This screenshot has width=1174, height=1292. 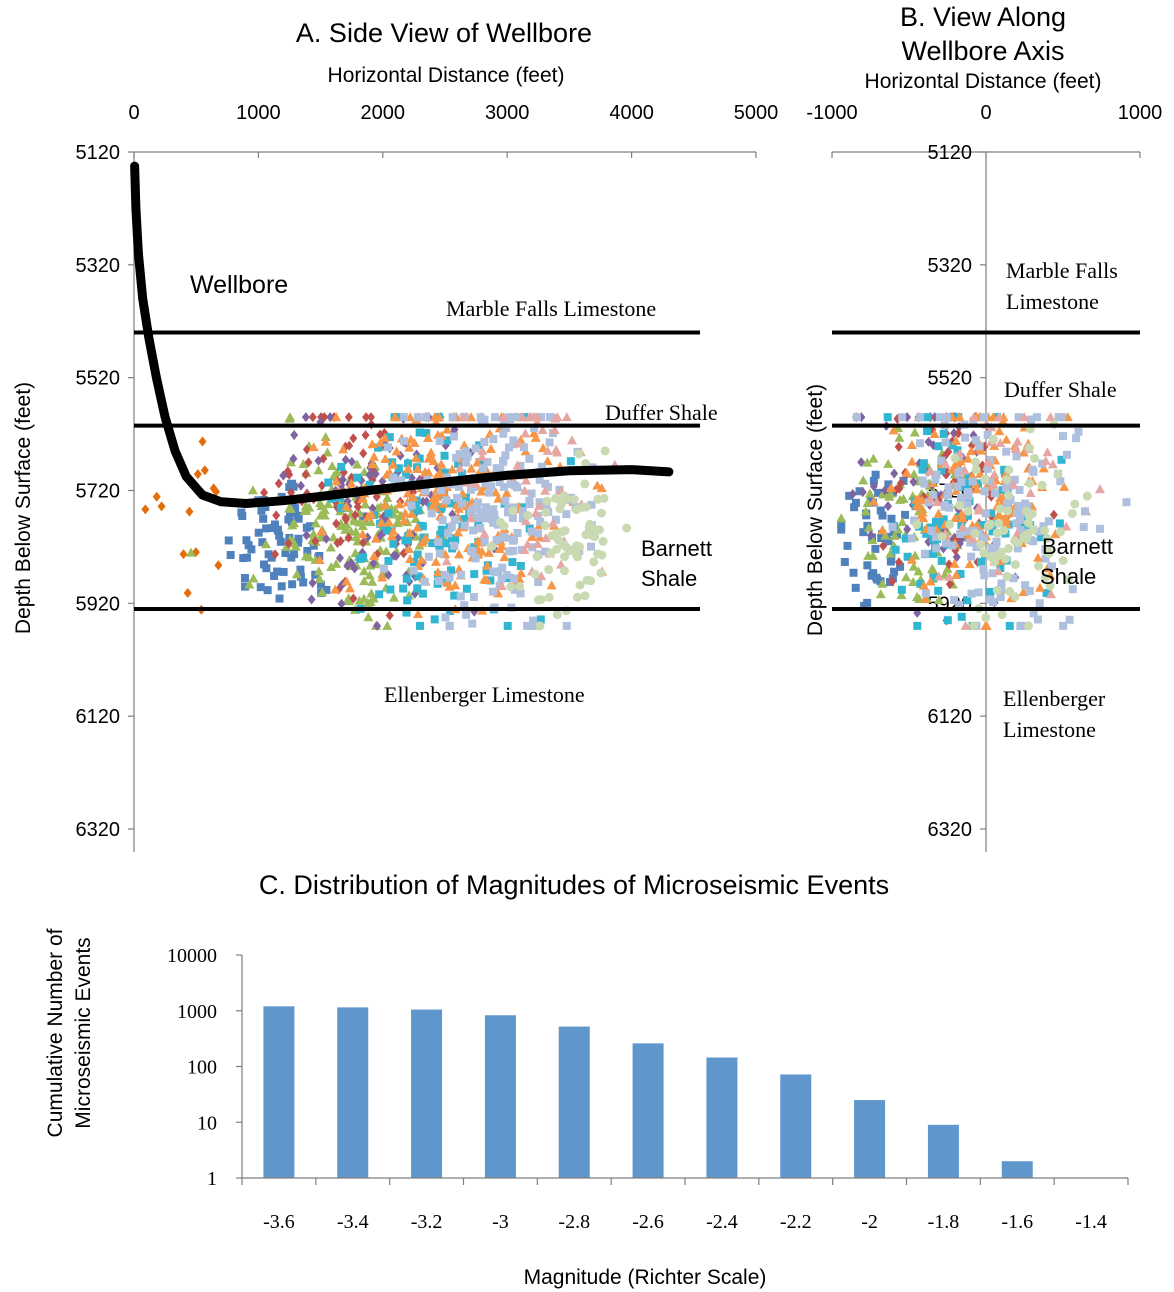 I want to click on panel-b-x-ticks: -1000 0 1000, so click(x=984, y=130).